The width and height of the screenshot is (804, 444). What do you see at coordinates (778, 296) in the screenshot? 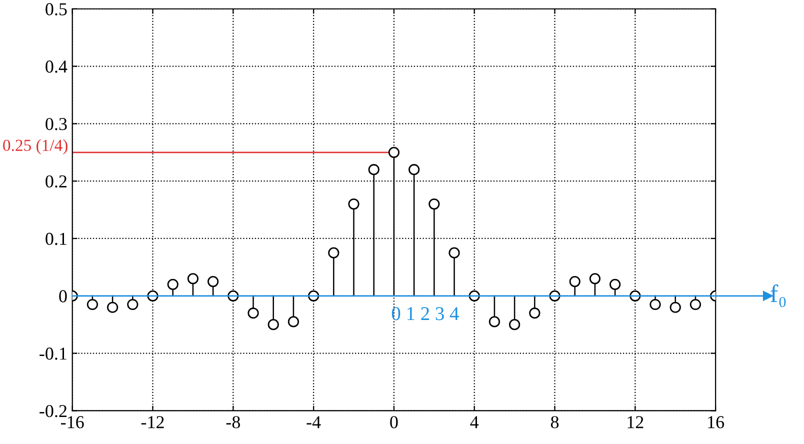
I see `ref-line-label: f₀` at bounding box center [778, 296].